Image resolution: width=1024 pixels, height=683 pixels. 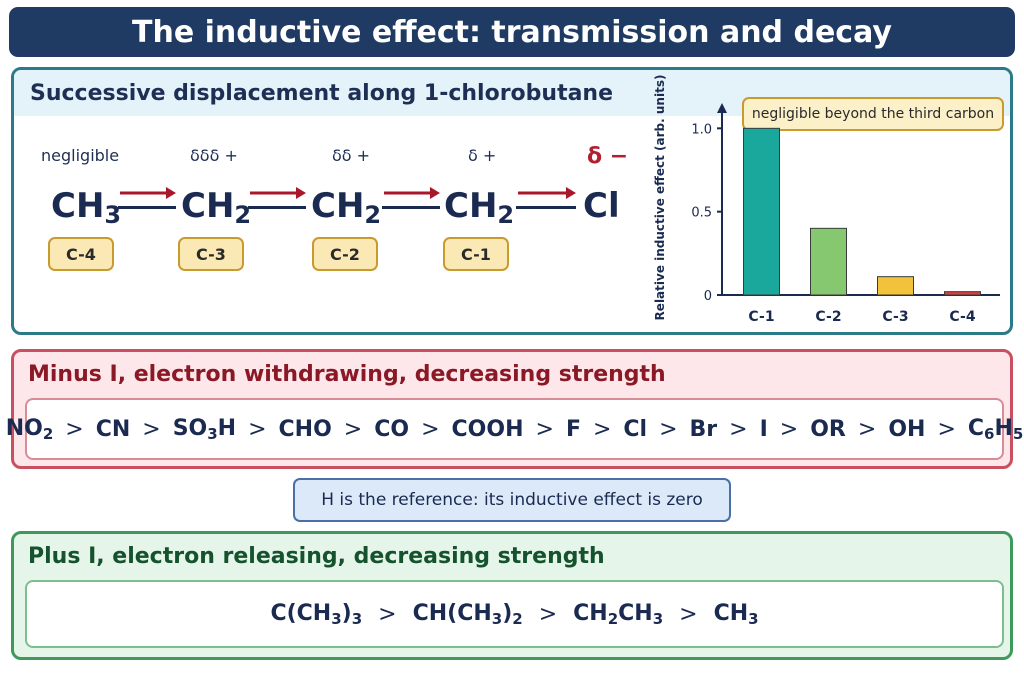 What do you see at coordinates (828, 429) in the screenshot?
I see `minus-i-group: OR` at bounding box center [828, 429].